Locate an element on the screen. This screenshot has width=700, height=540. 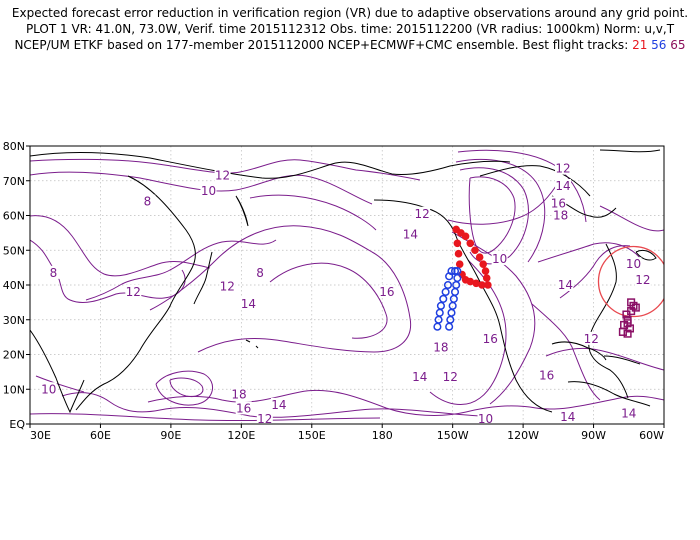
lon-tick-label: 150W is located at coordinates (453, 435).